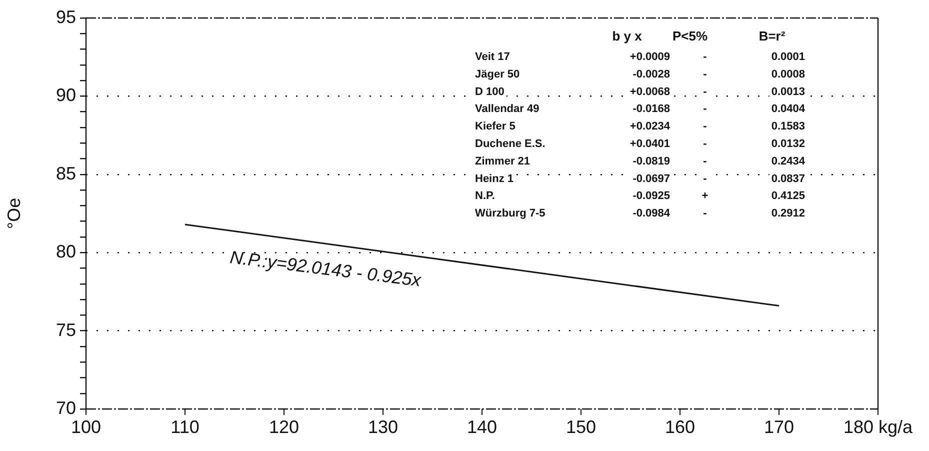 The width and height of the screenshot is (929, 451). Describe the element at coordinates (788, 214) in the screenshot. I see `annotation: 0.2912` at that location.